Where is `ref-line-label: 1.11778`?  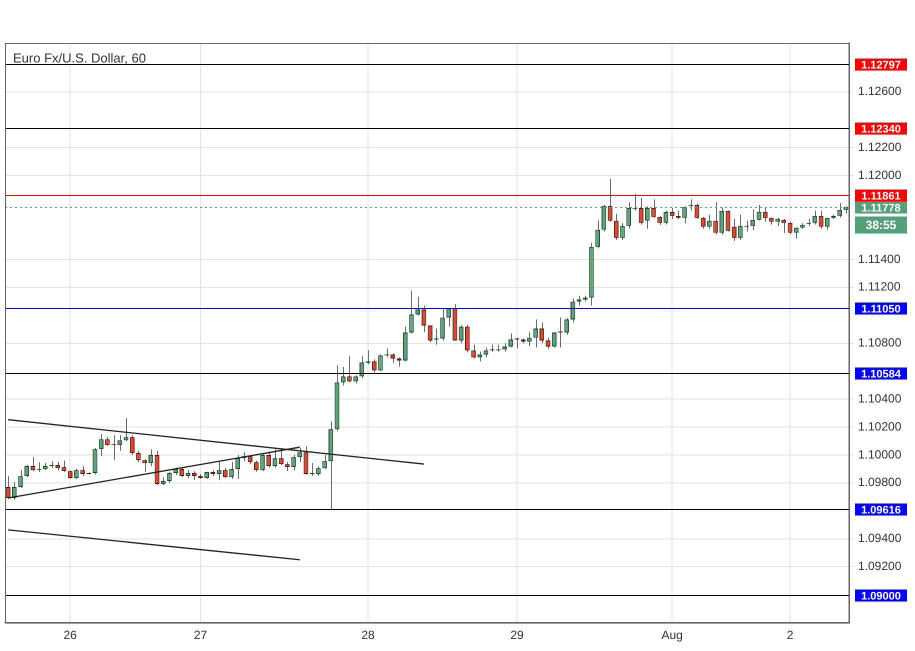 ref-line-label: 1.11778 is located at coordinates (881, 208).